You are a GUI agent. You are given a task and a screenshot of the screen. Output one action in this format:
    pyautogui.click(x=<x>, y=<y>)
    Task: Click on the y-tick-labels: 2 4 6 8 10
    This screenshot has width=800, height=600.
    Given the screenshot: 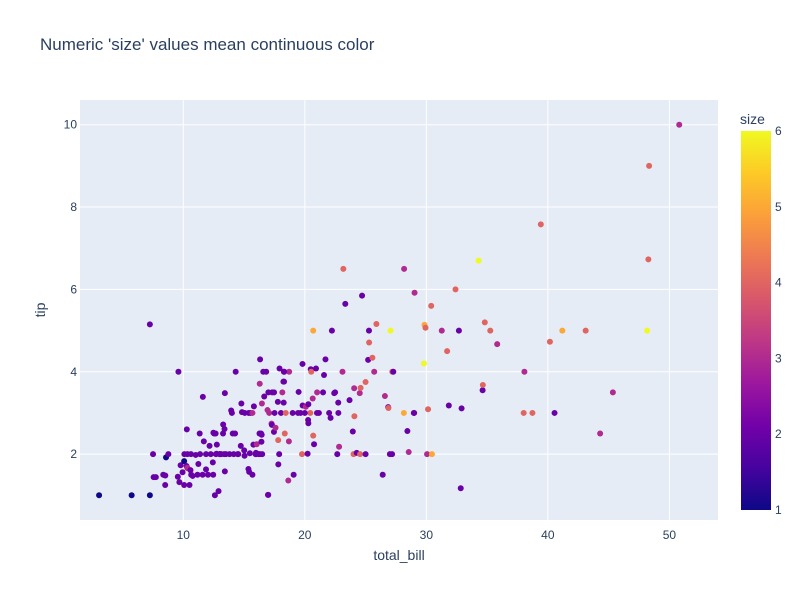 What is the action you would take?
    pyautogui.click(x=71, y=289)
    